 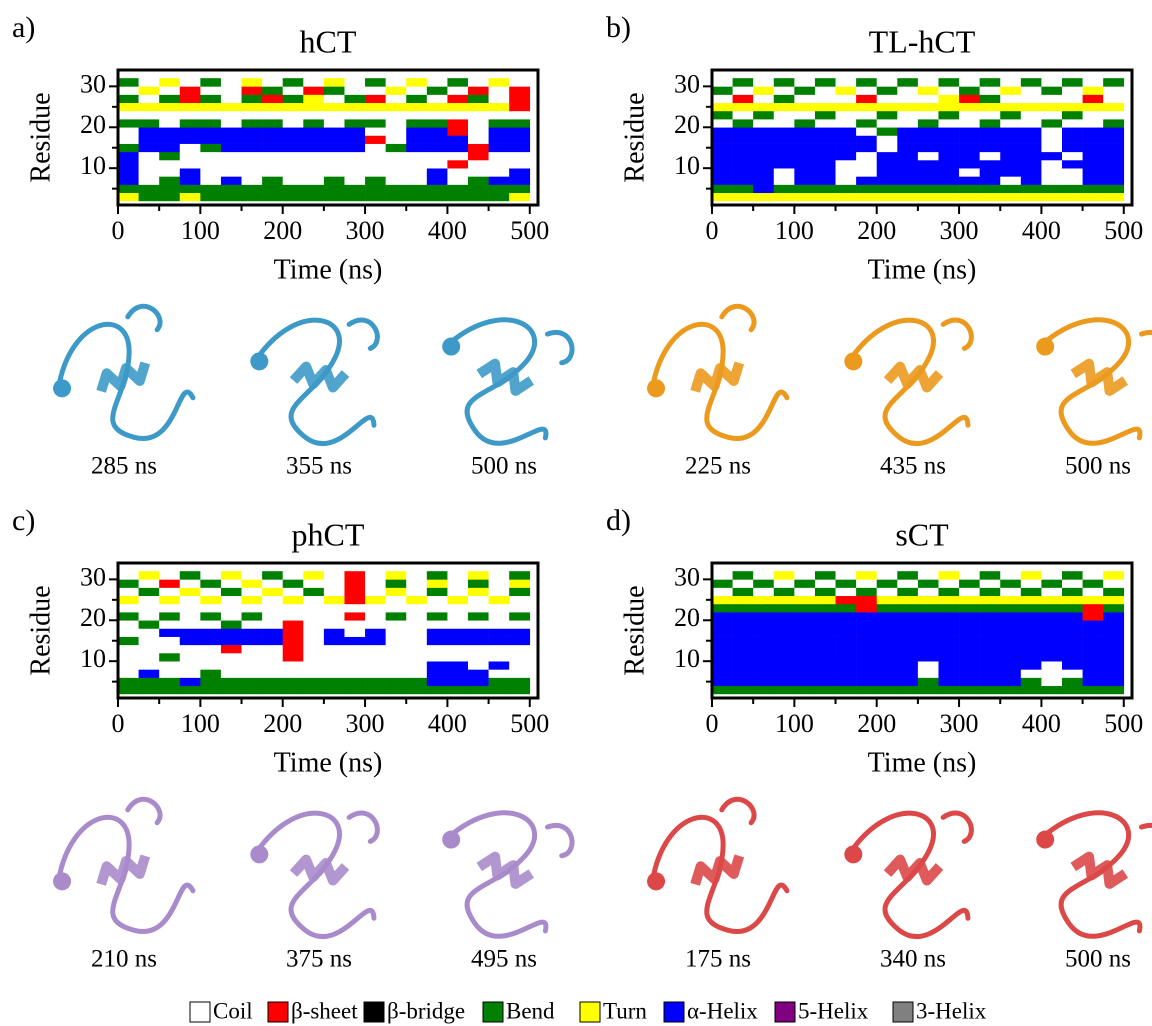 I want to click on legend-swatch, so click(x=493, y=1012).